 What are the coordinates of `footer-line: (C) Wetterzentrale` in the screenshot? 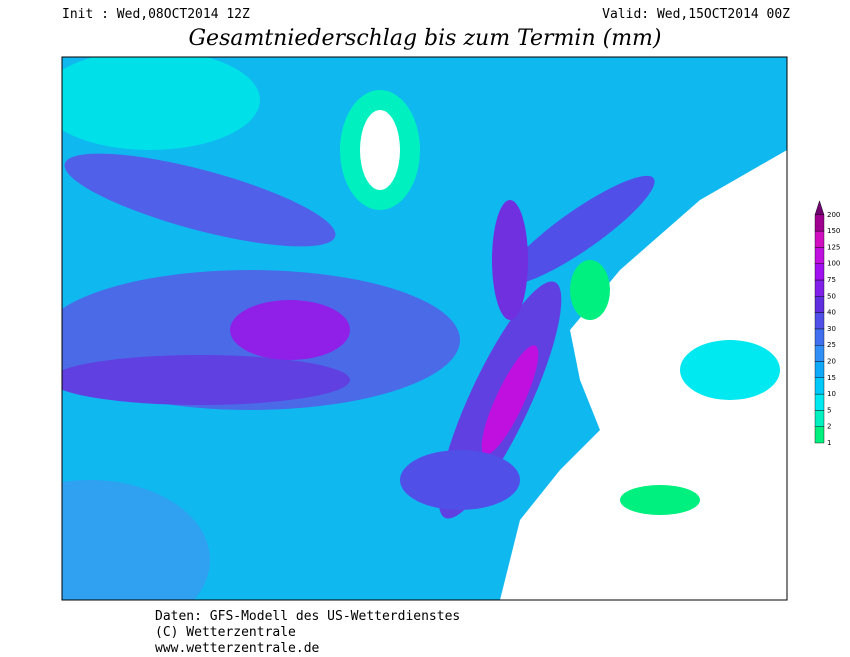 It's located at (225, 632).